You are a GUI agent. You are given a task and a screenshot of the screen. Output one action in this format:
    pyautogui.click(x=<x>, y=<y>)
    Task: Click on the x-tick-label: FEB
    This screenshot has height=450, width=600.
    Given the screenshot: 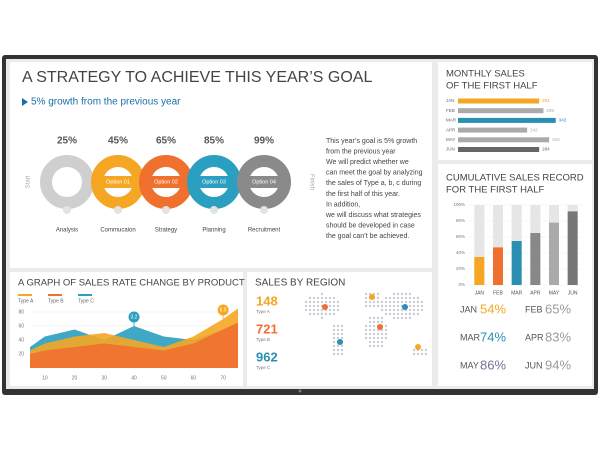 What is the action you would take?
    pyautogui.click(x=498, y=293)
    